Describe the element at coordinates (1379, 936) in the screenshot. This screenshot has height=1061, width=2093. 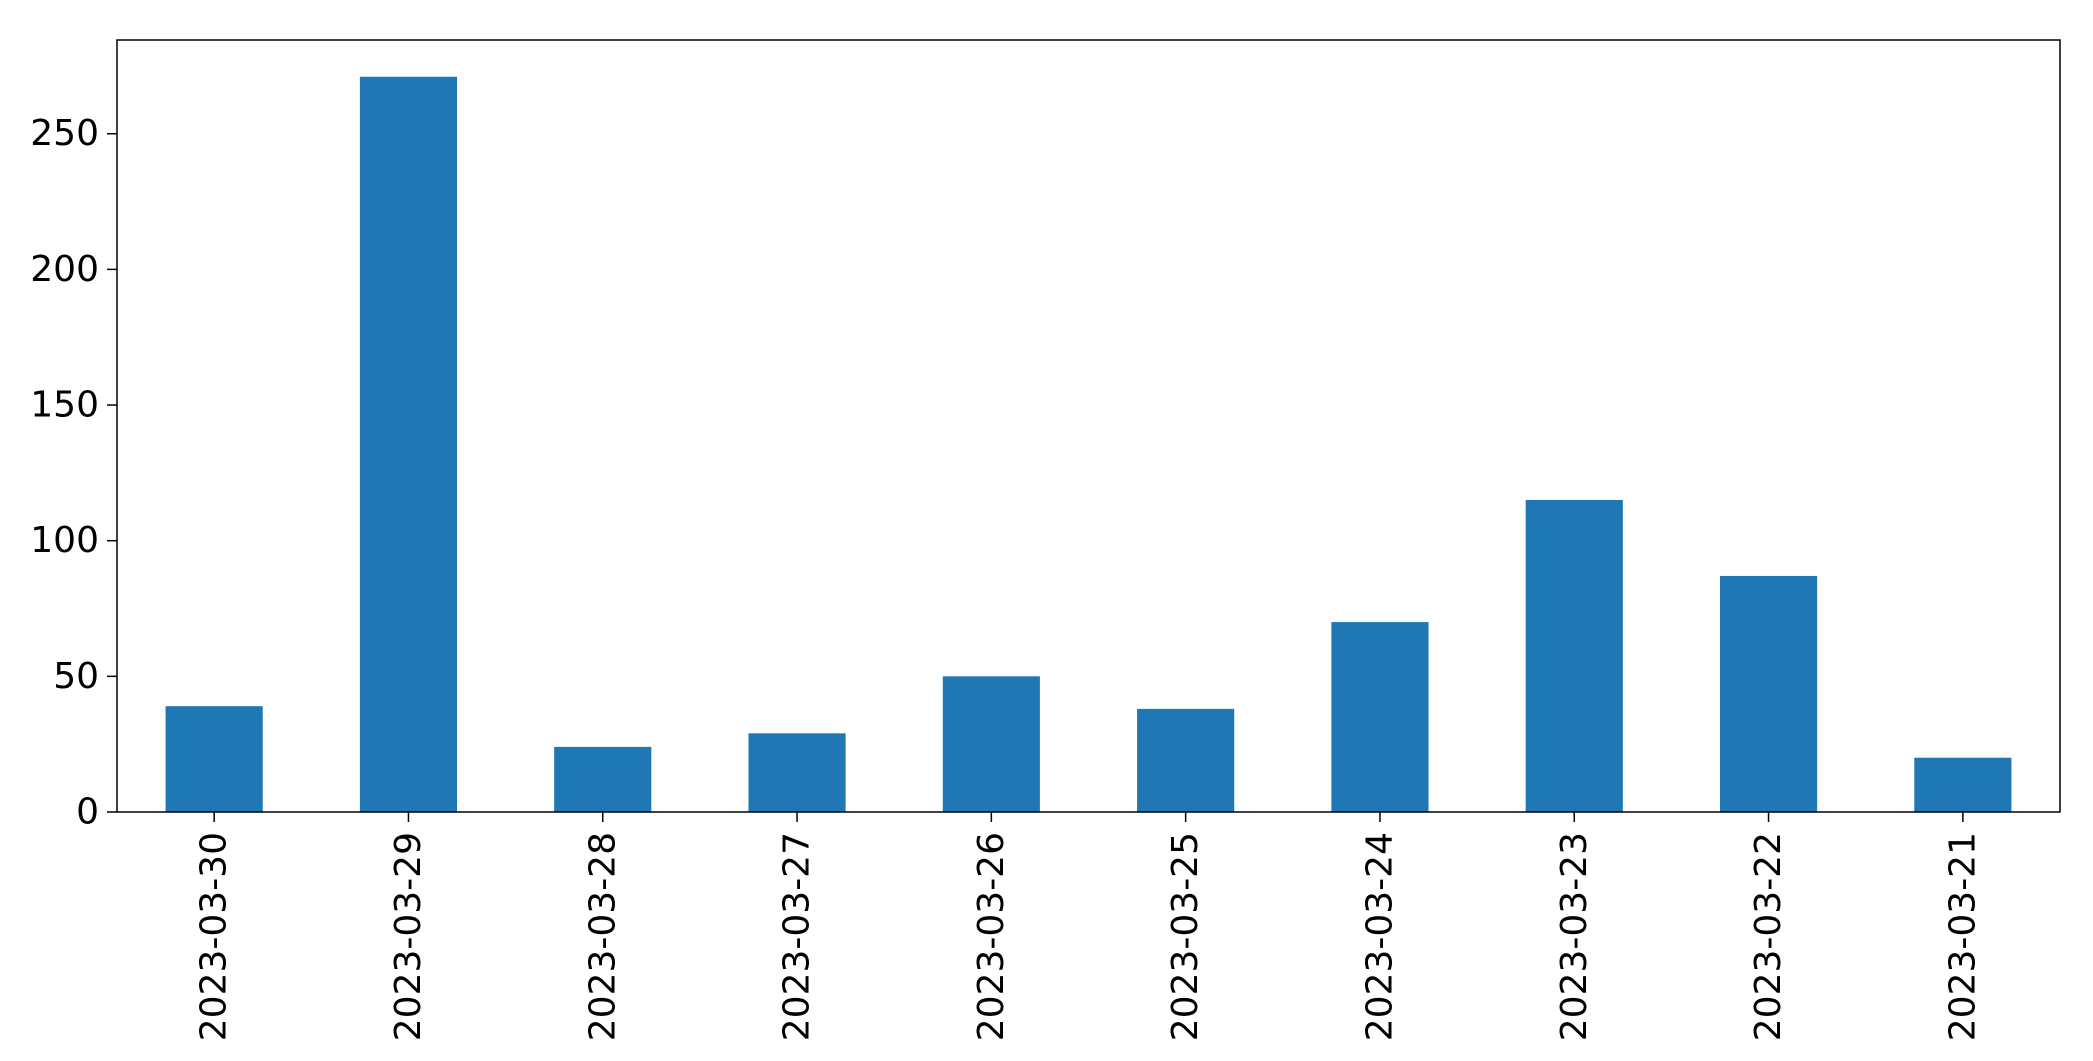
I see `x-tick-label: 2023-03-24` at that location.